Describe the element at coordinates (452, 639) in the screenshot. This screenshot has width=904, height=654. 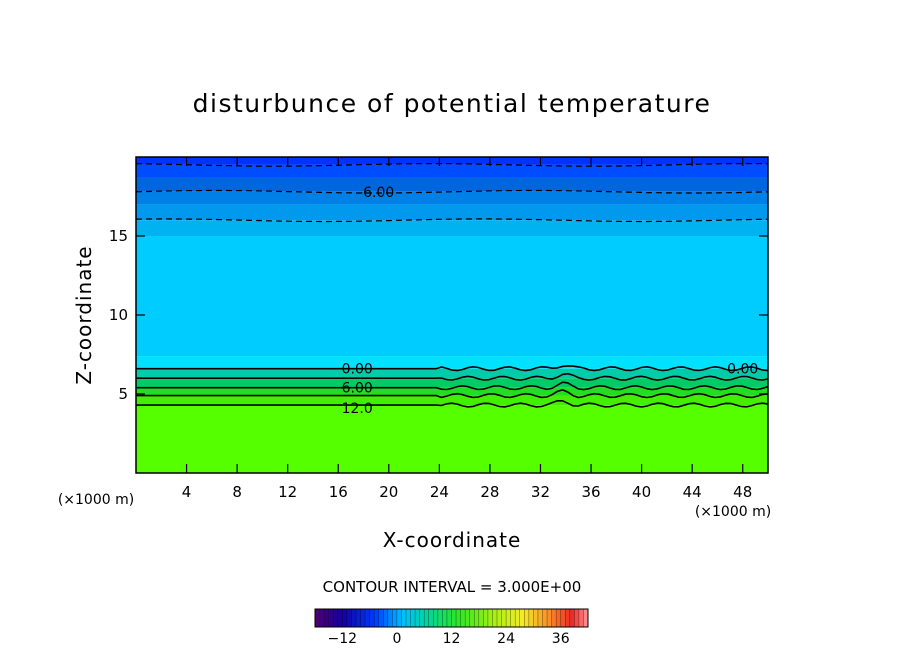
I see `colorbar-tick-label: 12` at that location.